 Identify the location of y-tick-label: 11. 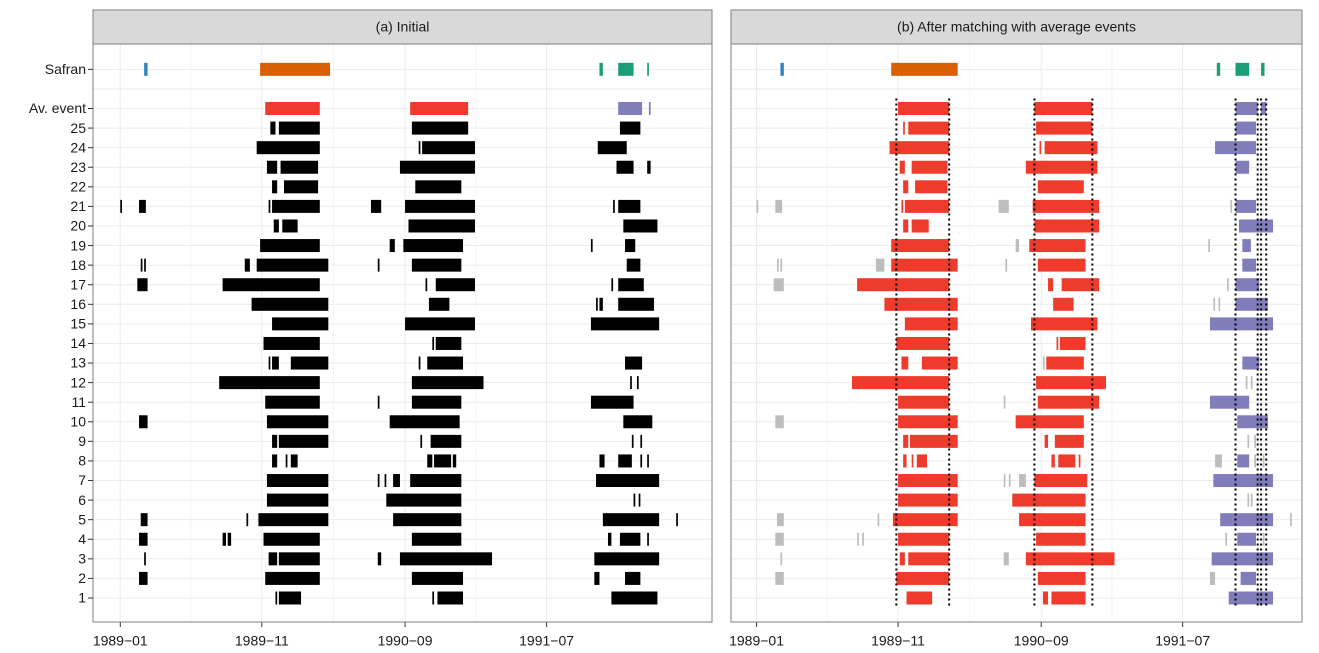
(78, 402).